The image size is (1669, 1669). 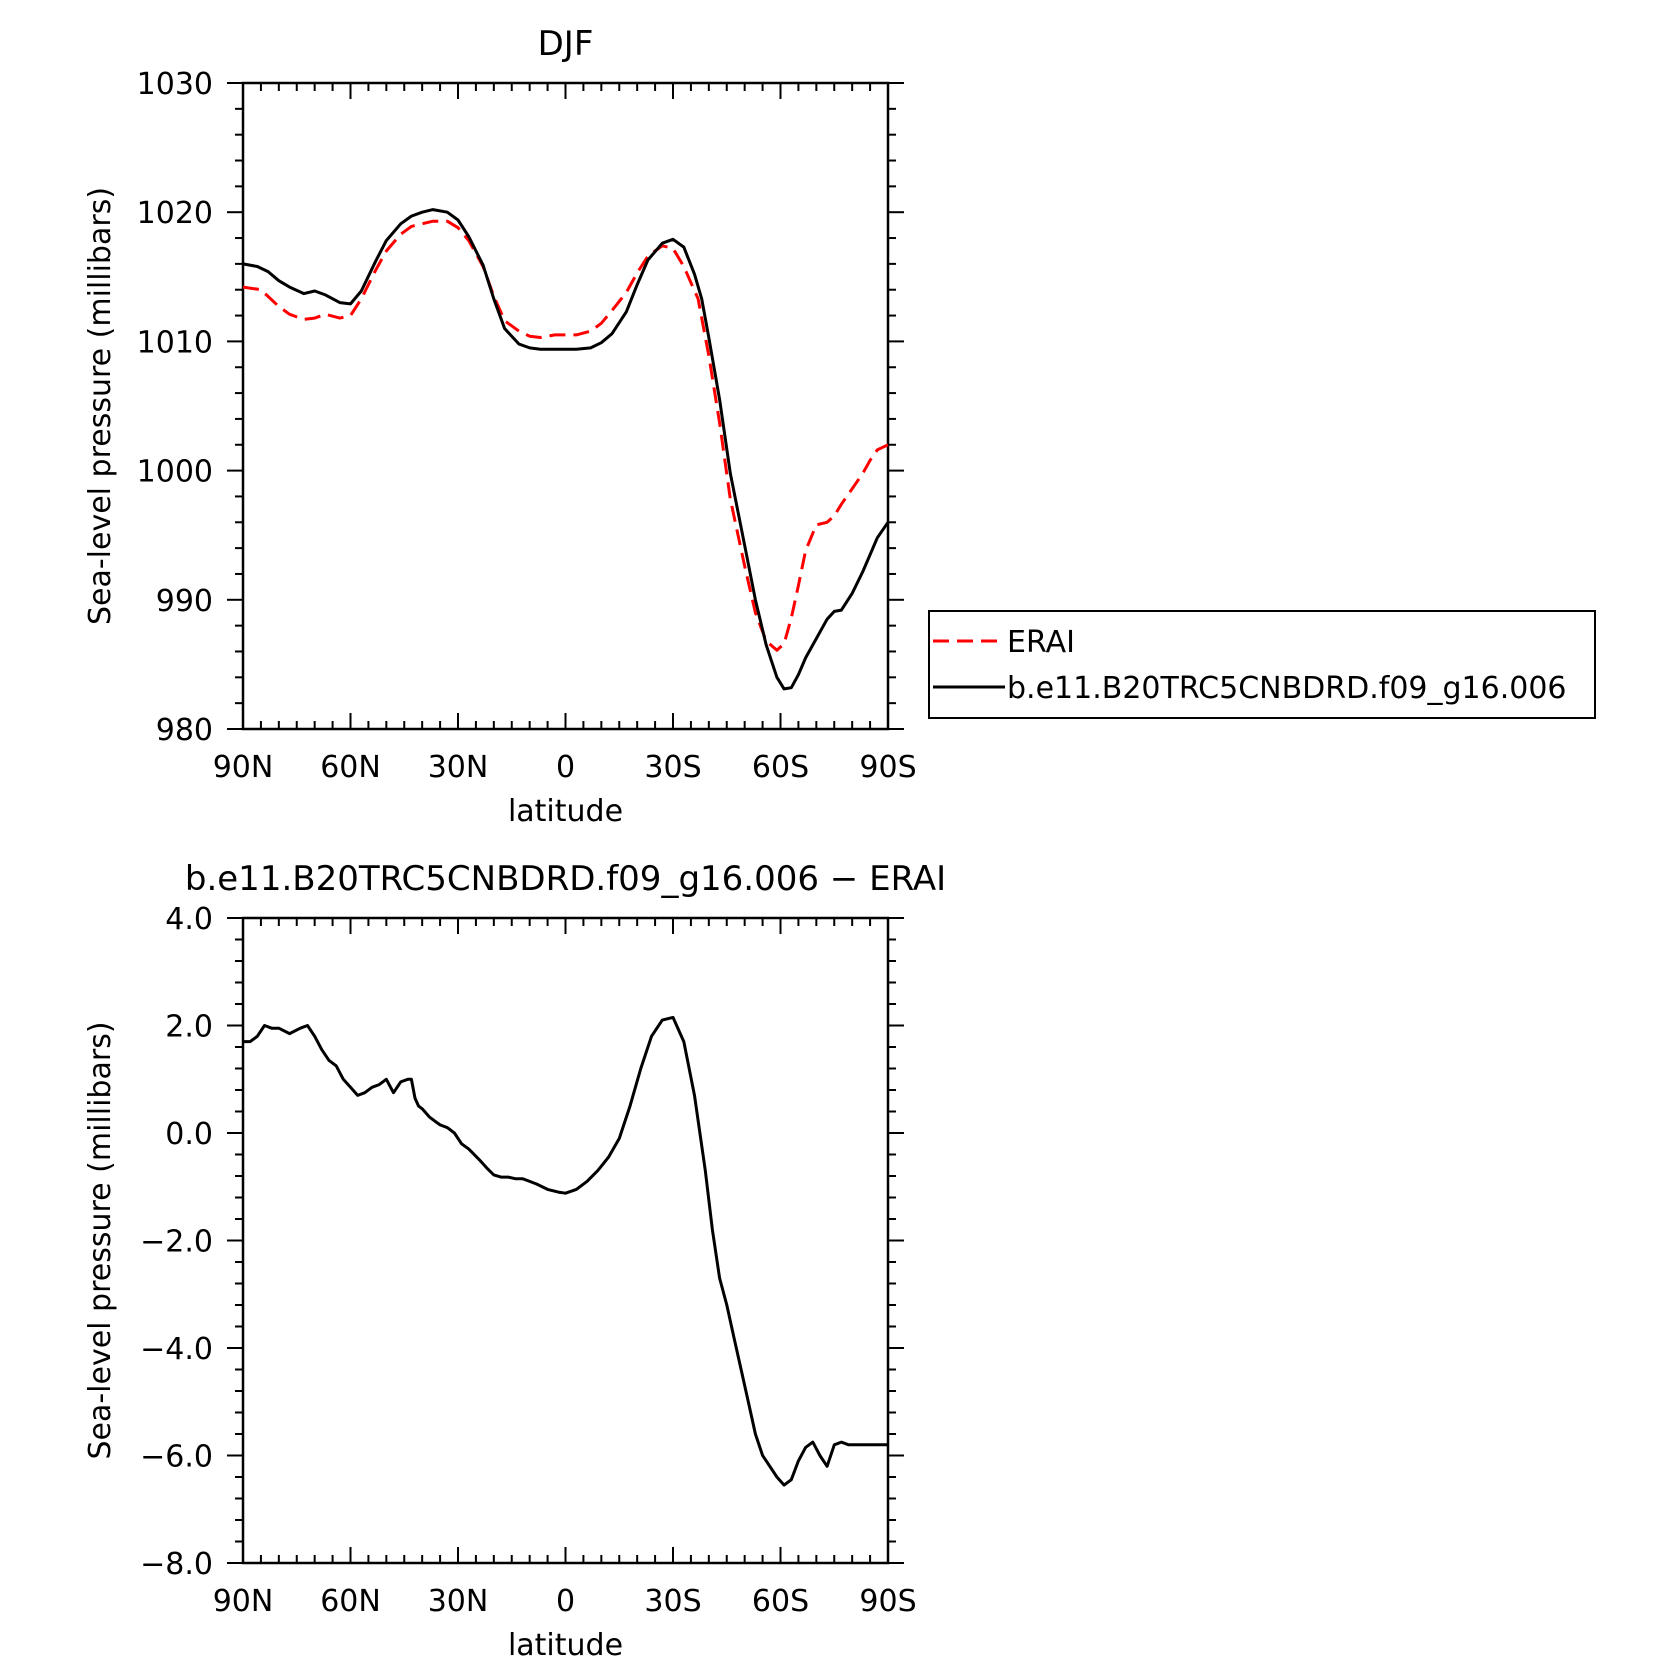 I want to click on y-tick-label: 980, so click(x=184, y=730).